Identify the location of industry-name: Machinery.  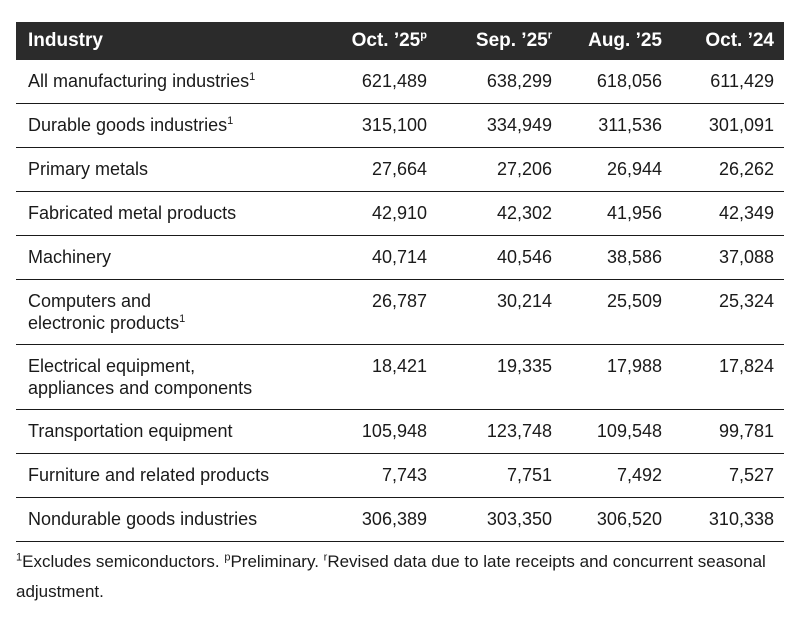
(70, 257).